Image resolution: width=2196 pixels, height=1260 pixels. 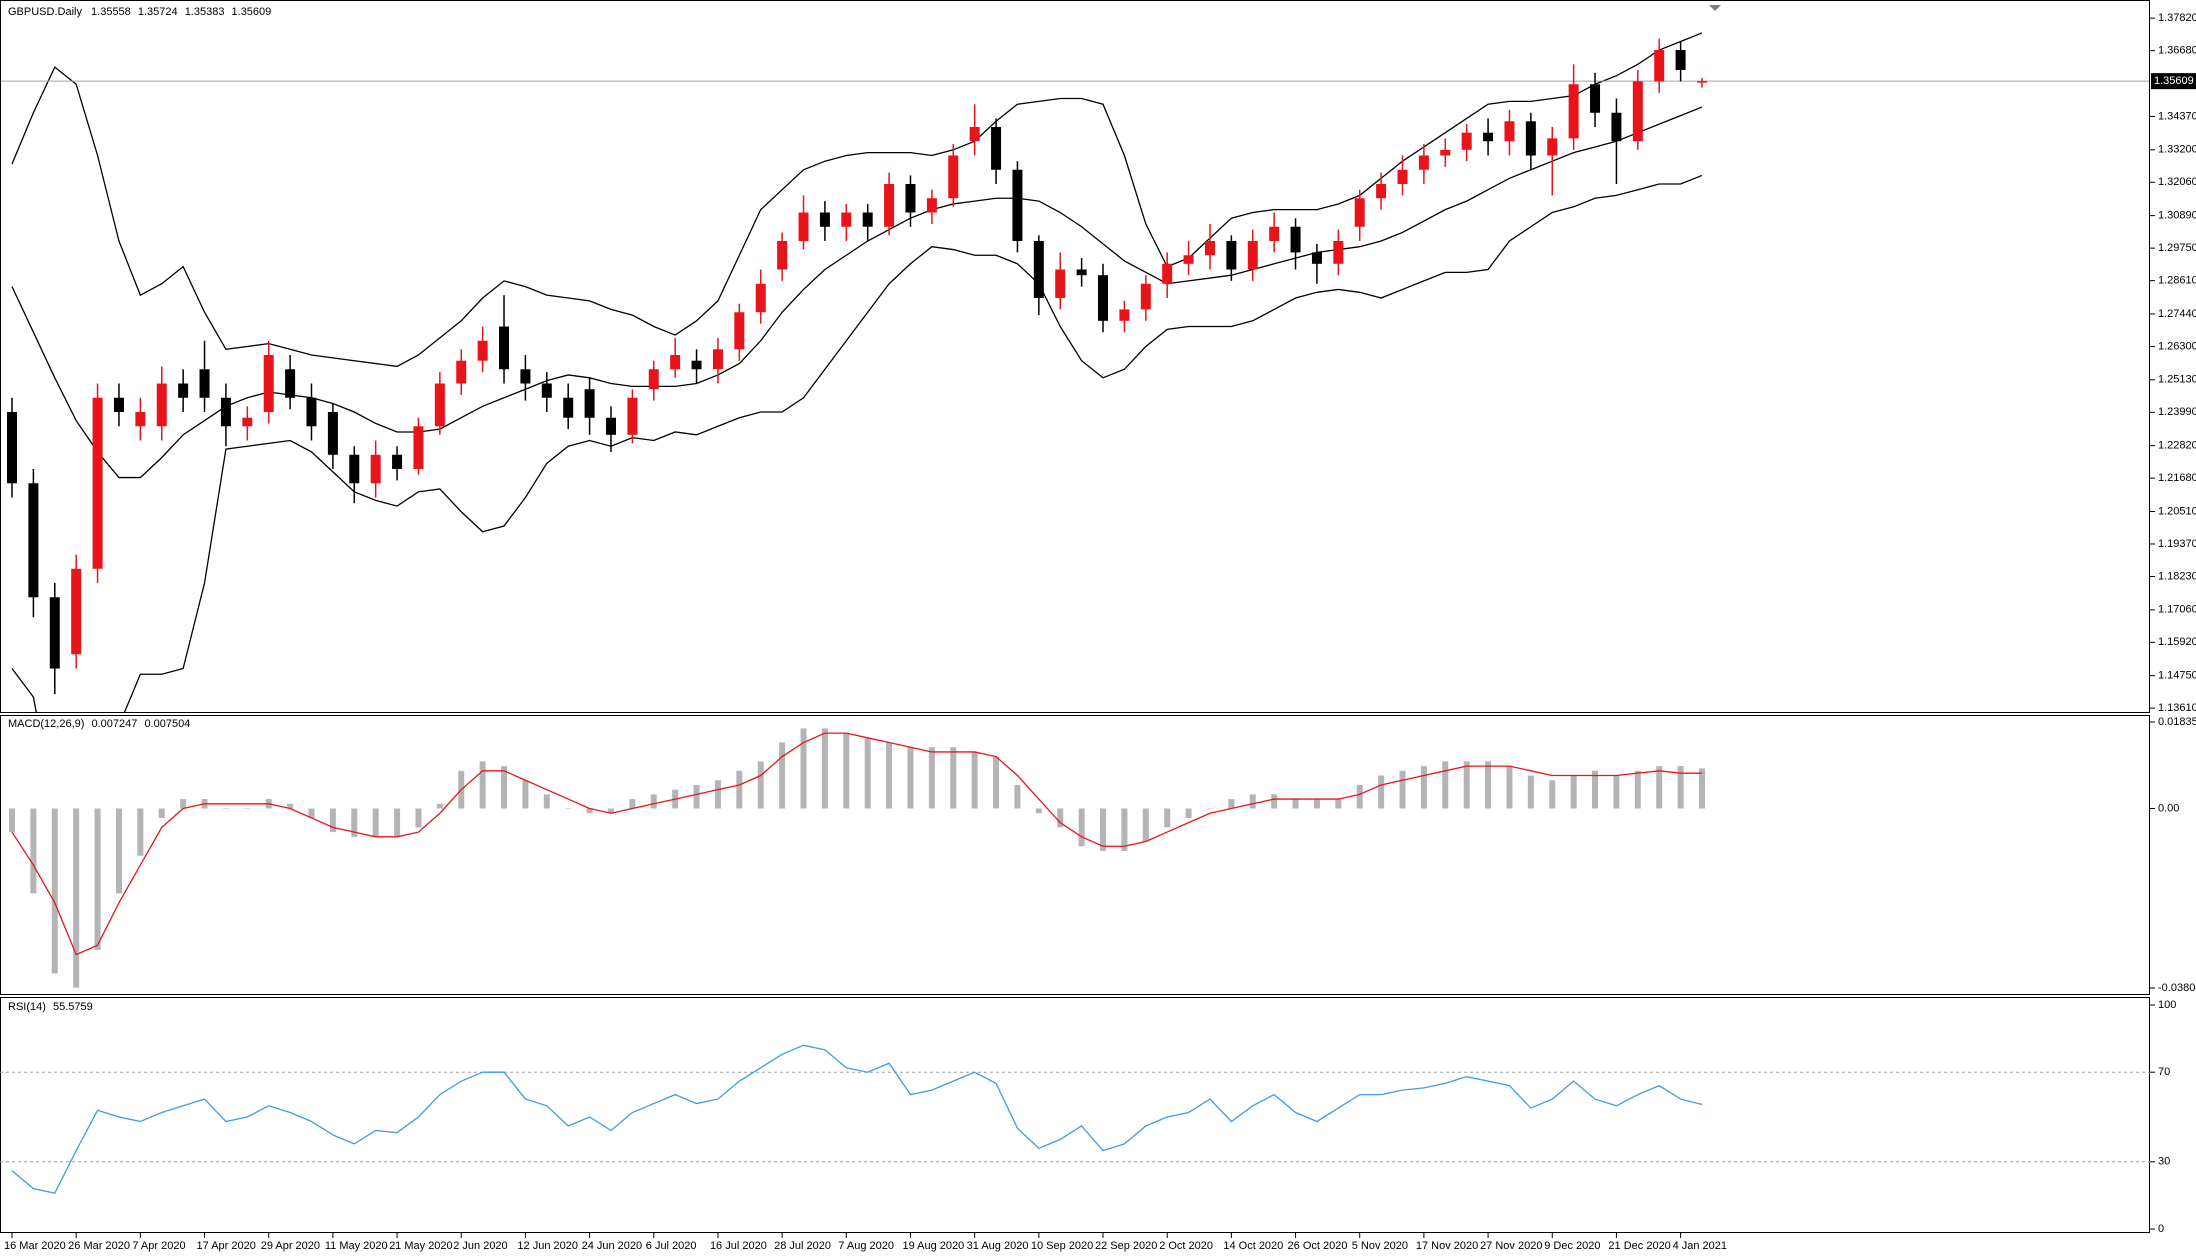 What do you see at coordinates (2177, 988) in the screenshot?
I see `y-tick-label: -0.03808` at bounding box center [2177, 988].